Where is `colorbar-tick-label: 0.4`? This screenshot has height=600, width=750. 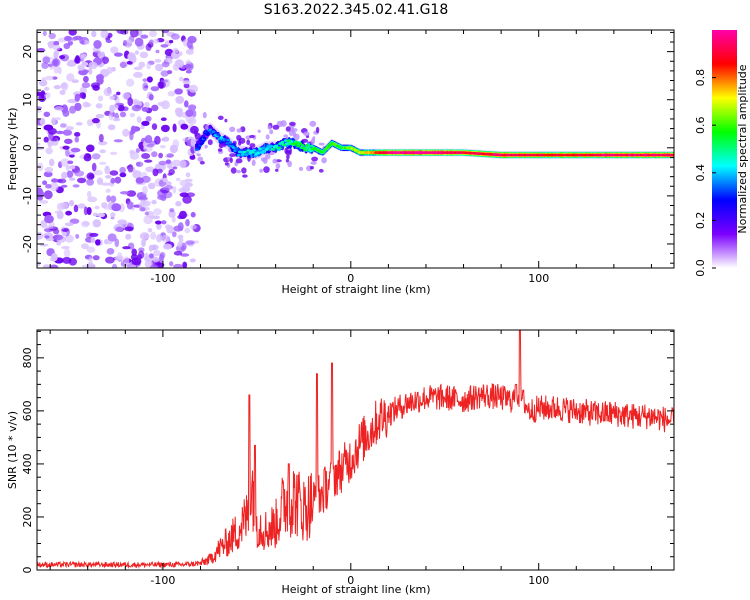
colorbar-tick-label: 0.4 is located at coordinates (700, 173).